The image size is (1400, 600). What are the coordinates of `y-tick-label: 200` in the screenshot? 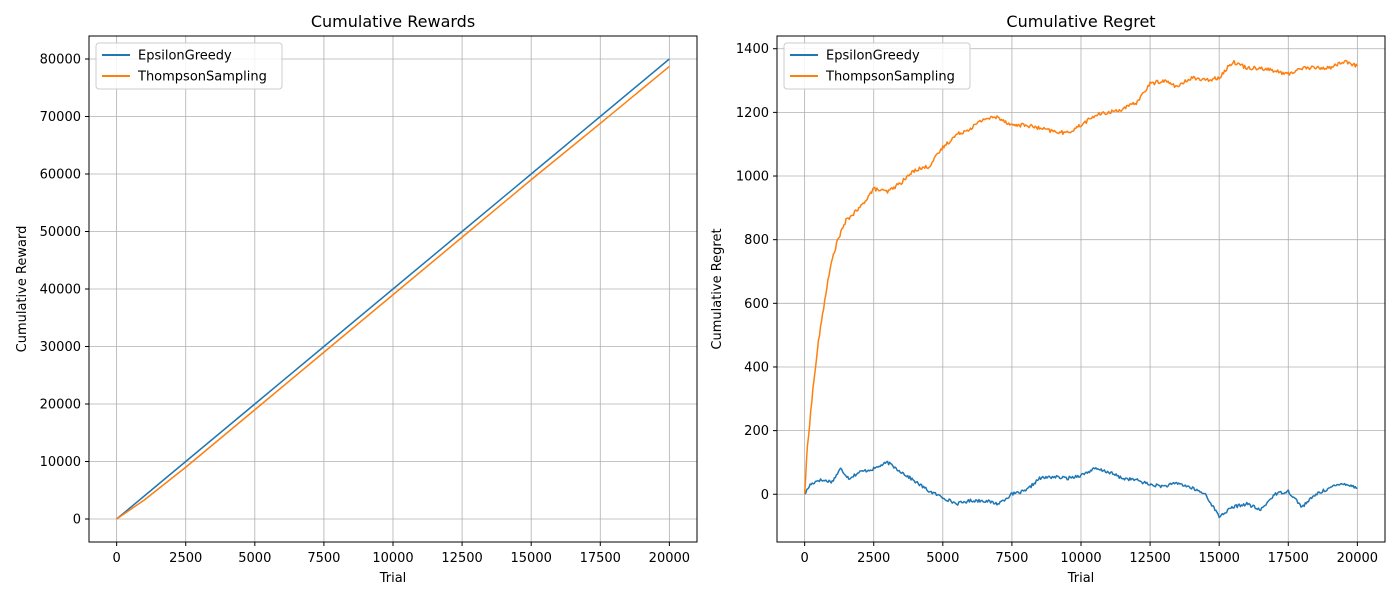 It's located at (756, 431).